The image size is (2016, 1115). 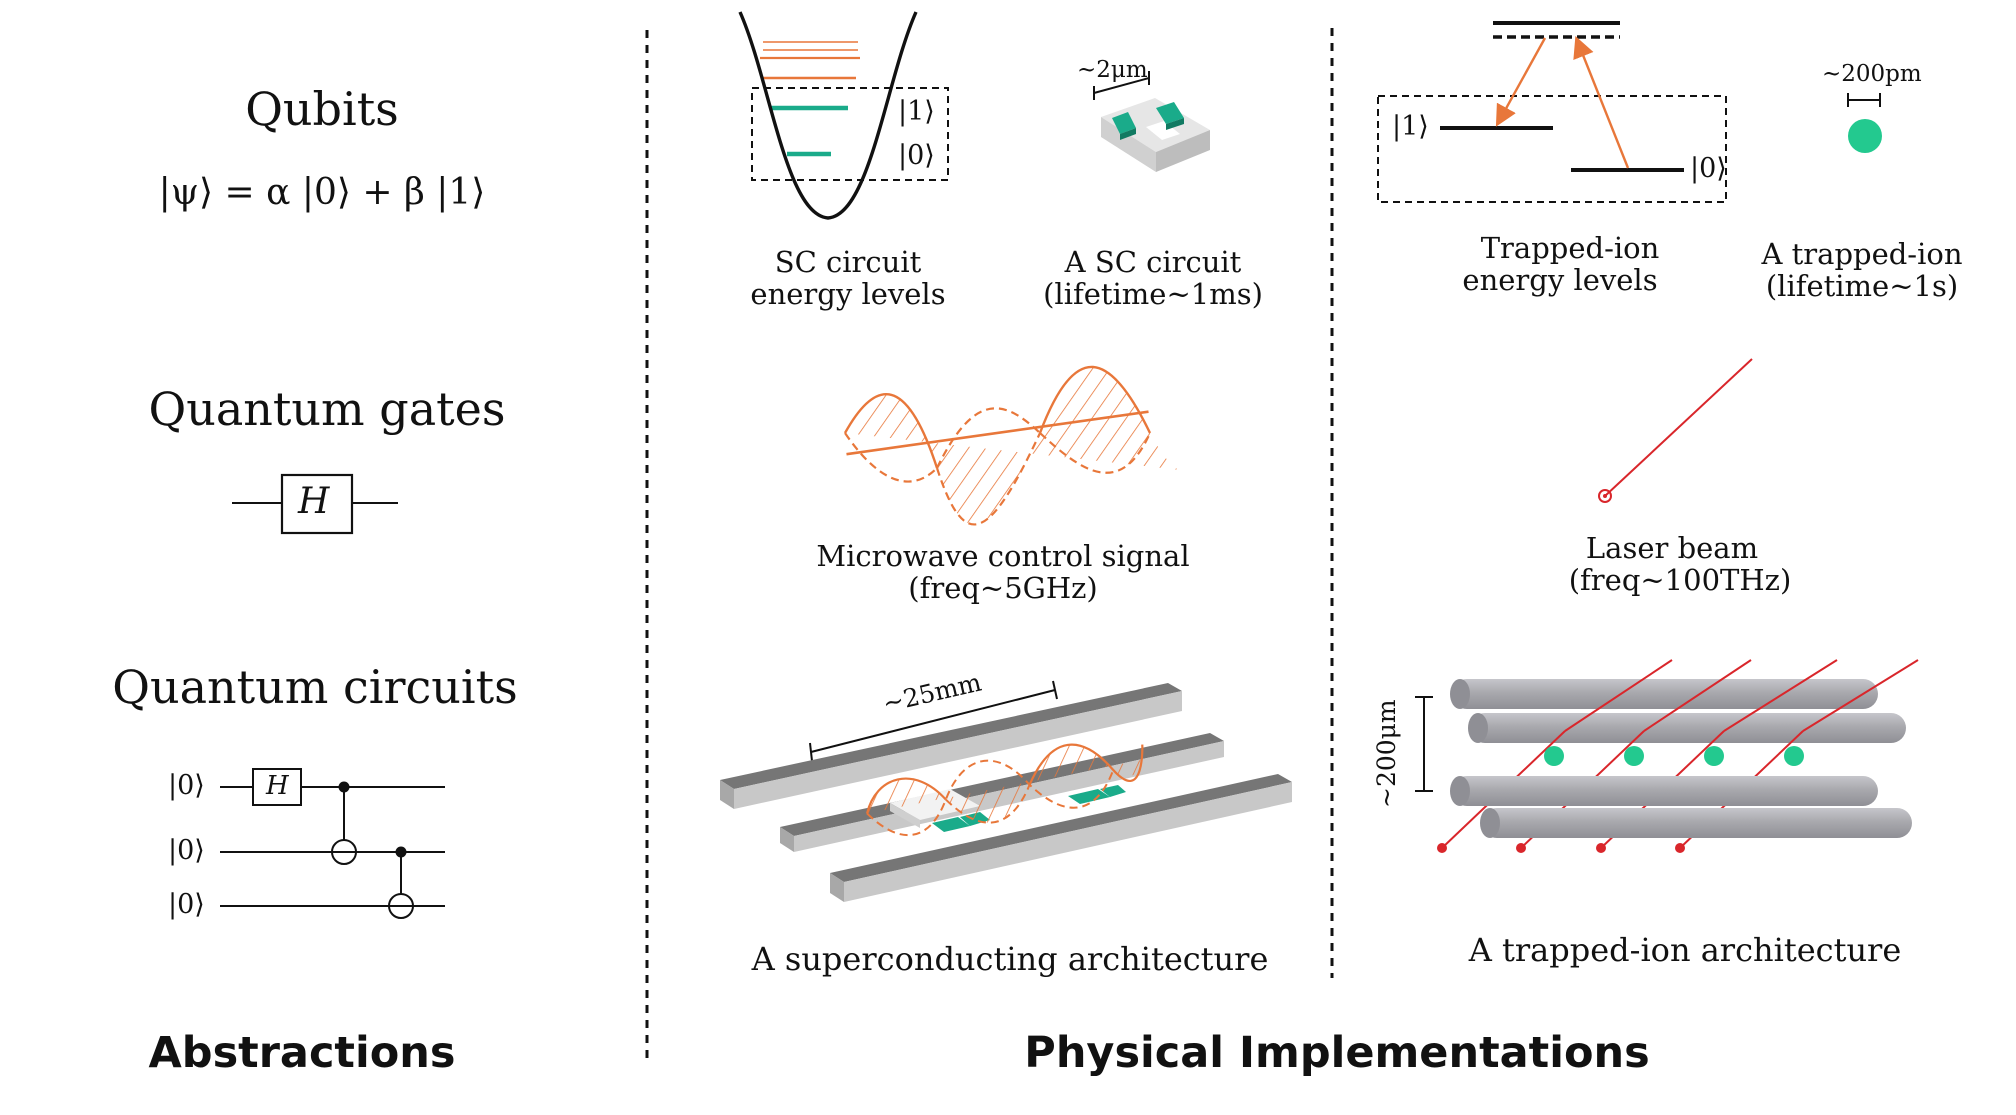 What do you see at coordinates (848, 294) in the screenshot?
I see `sc-levels-caption-line2: energy levels` at bounding box center [848, 294].